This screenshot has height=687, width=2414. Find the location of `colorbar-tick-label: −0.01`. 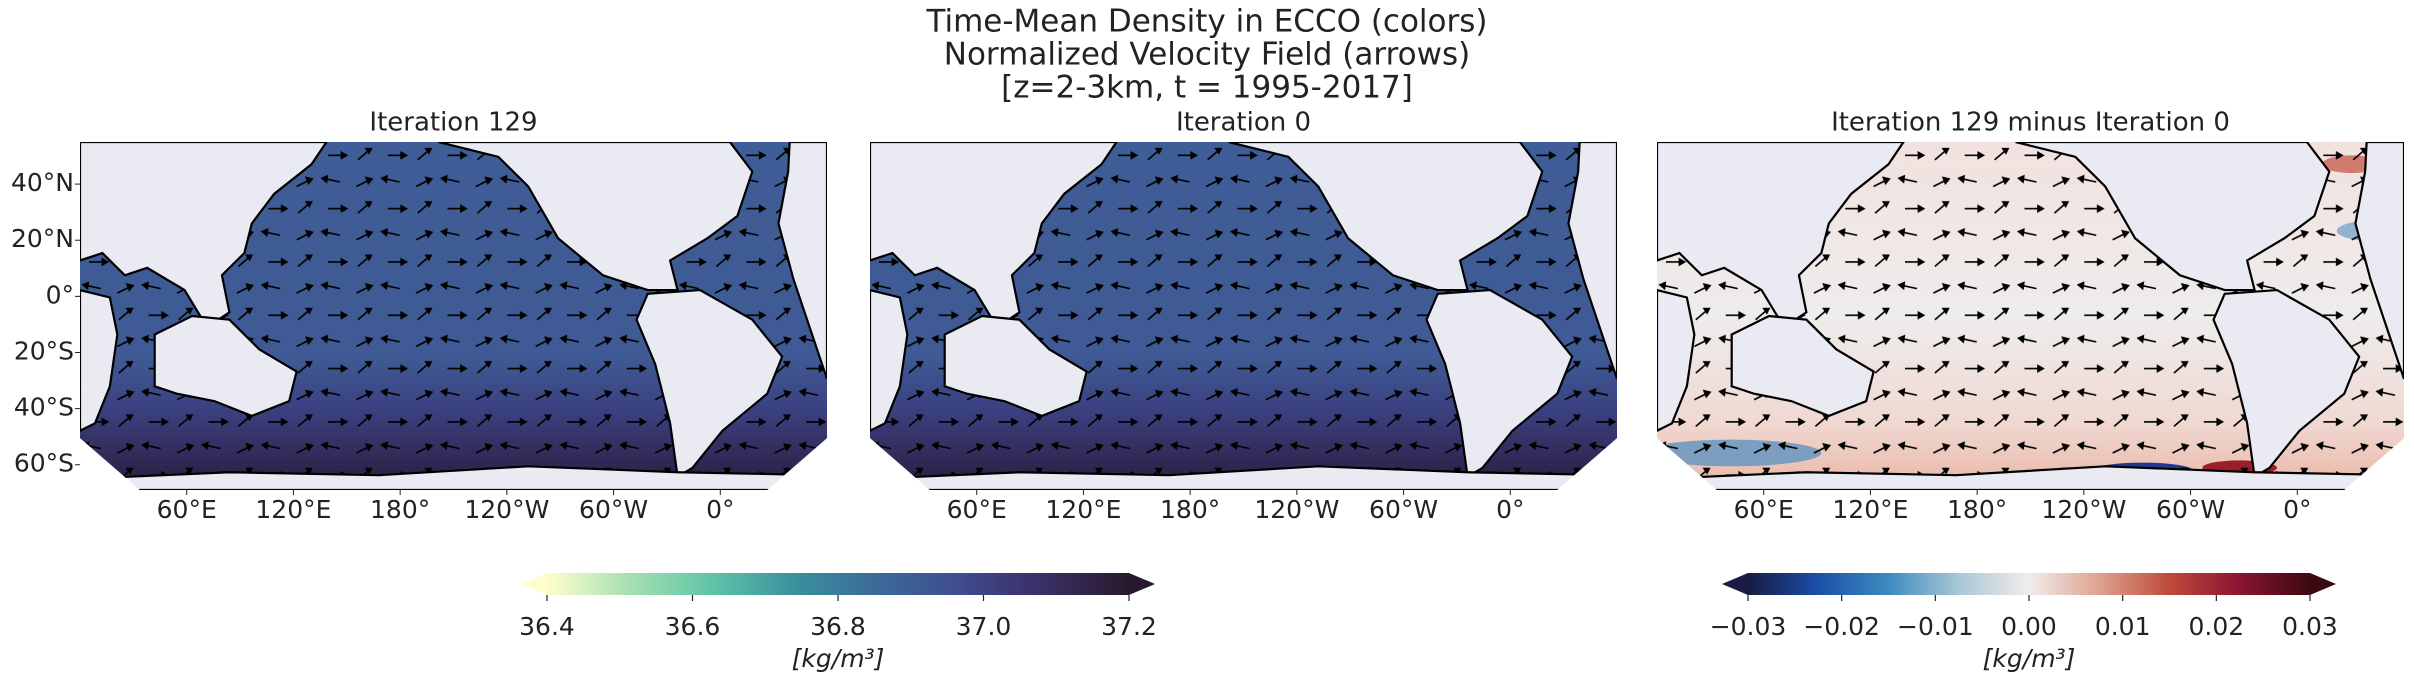

colorbar-tick-label: −0.01 is located at coordinates (1935, 626).